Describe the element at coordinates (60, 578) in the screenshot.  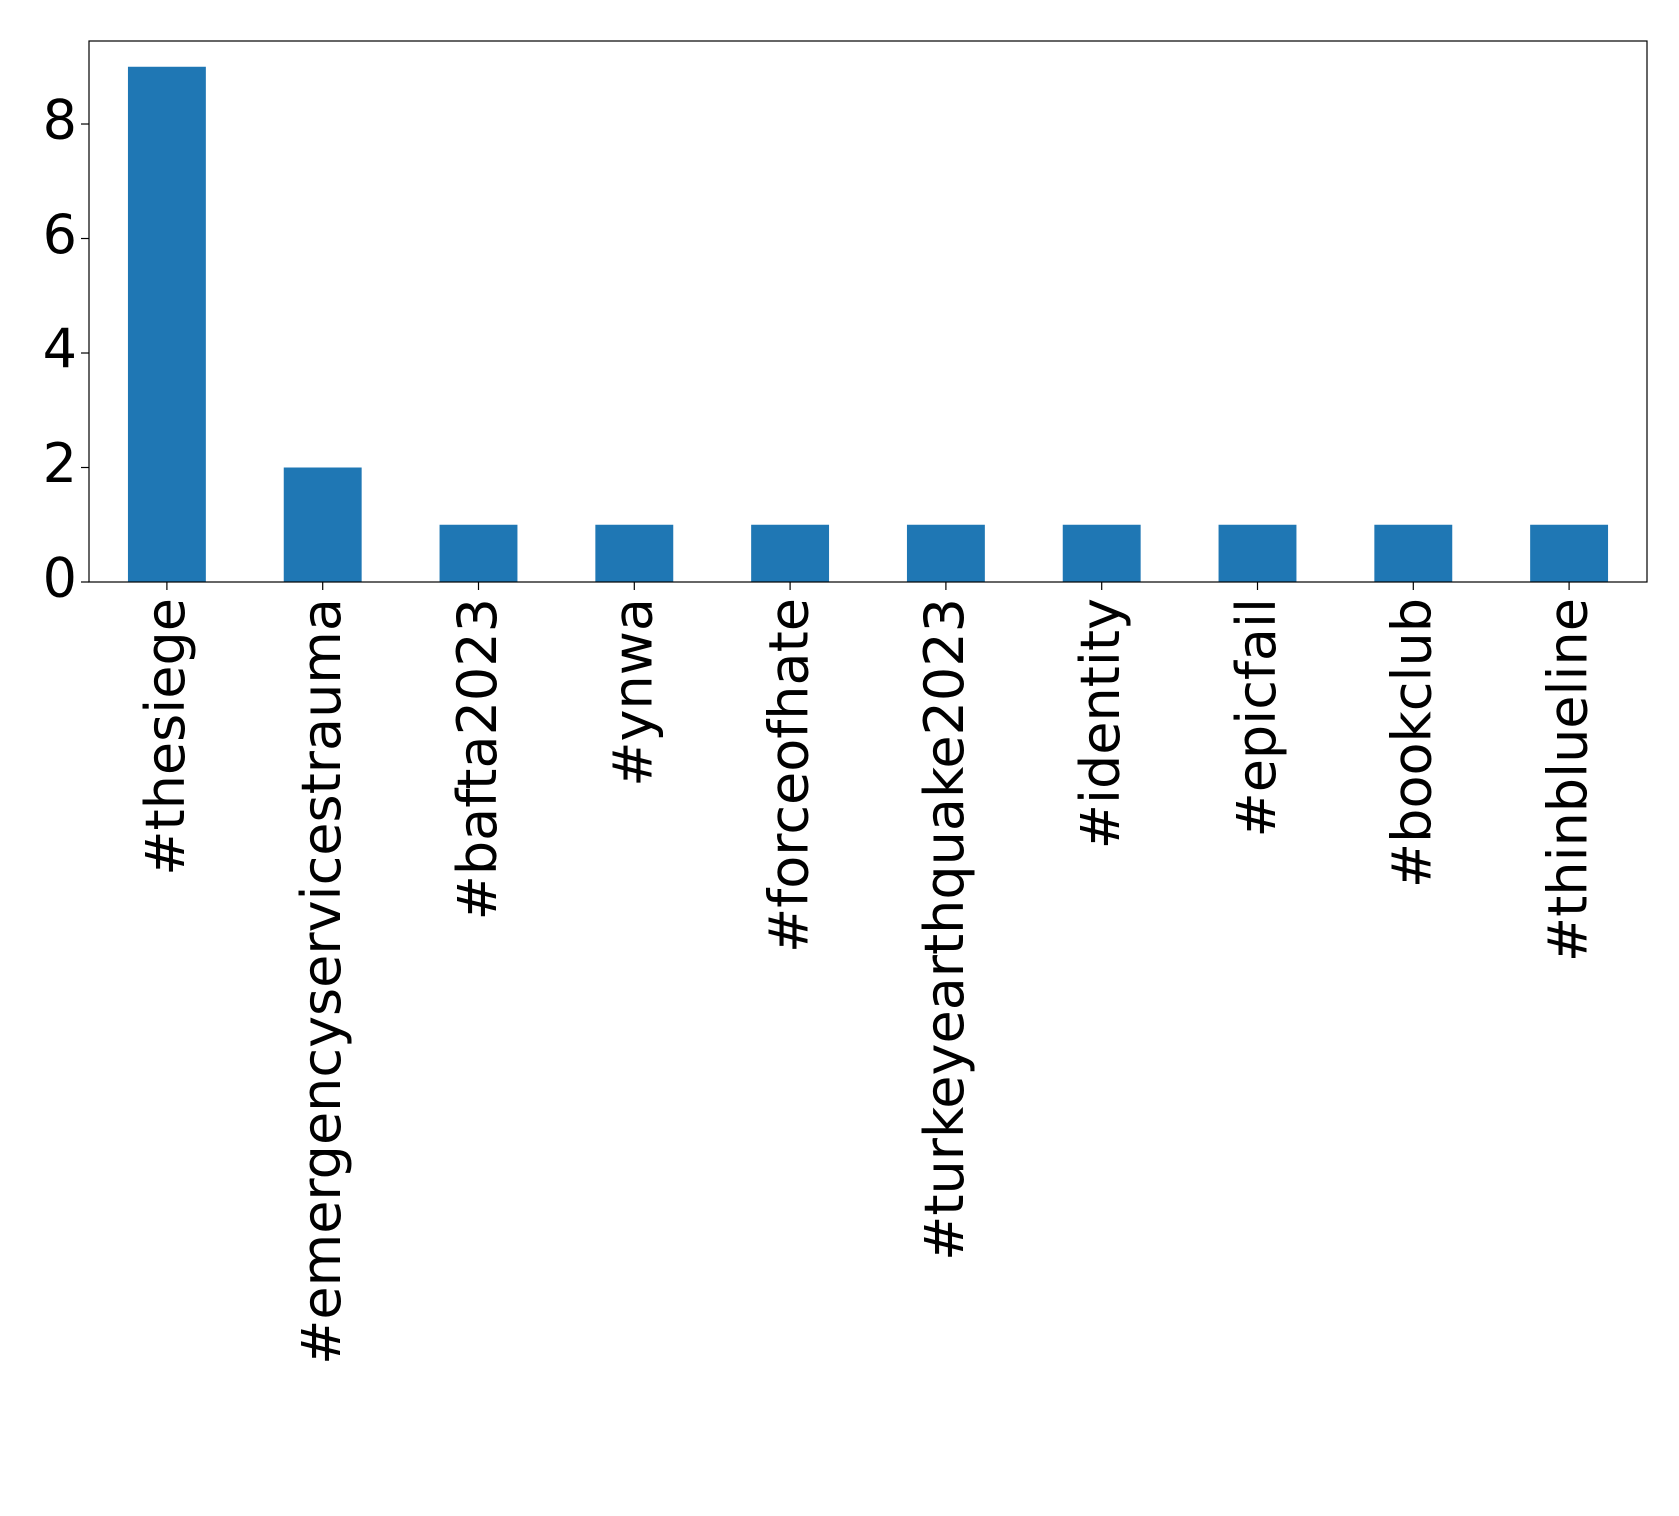
I see `y-tick-label: 0` at that location.